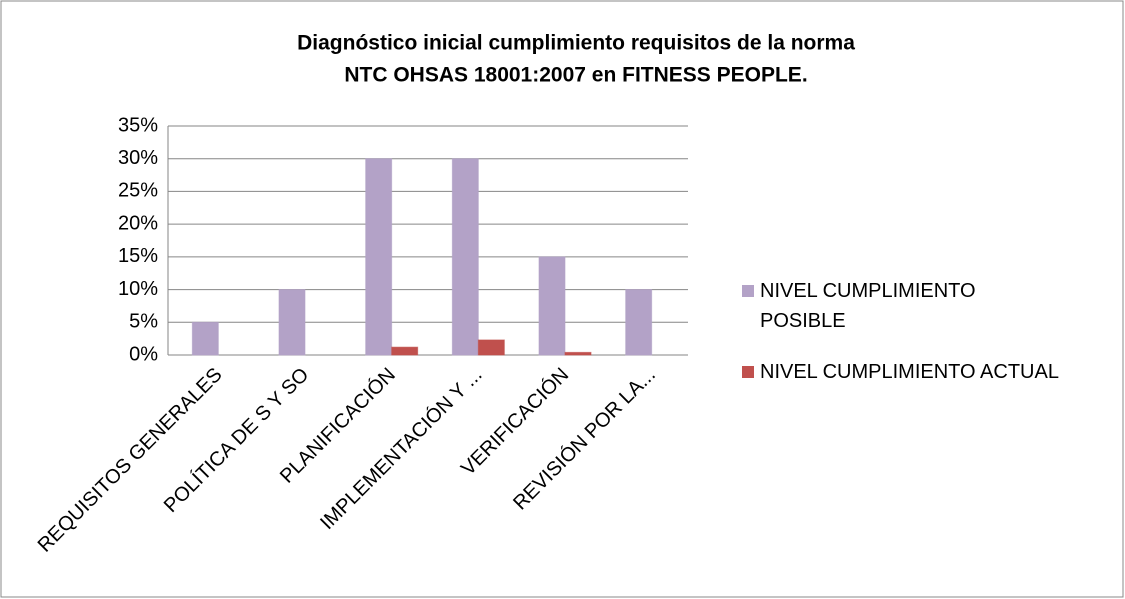 Image resolution: width=1125 pixels, height=599 pixels. Describe the element at coordinates (138, 125) in the screenshot. I see `y-tick-label: 35%` at that location.